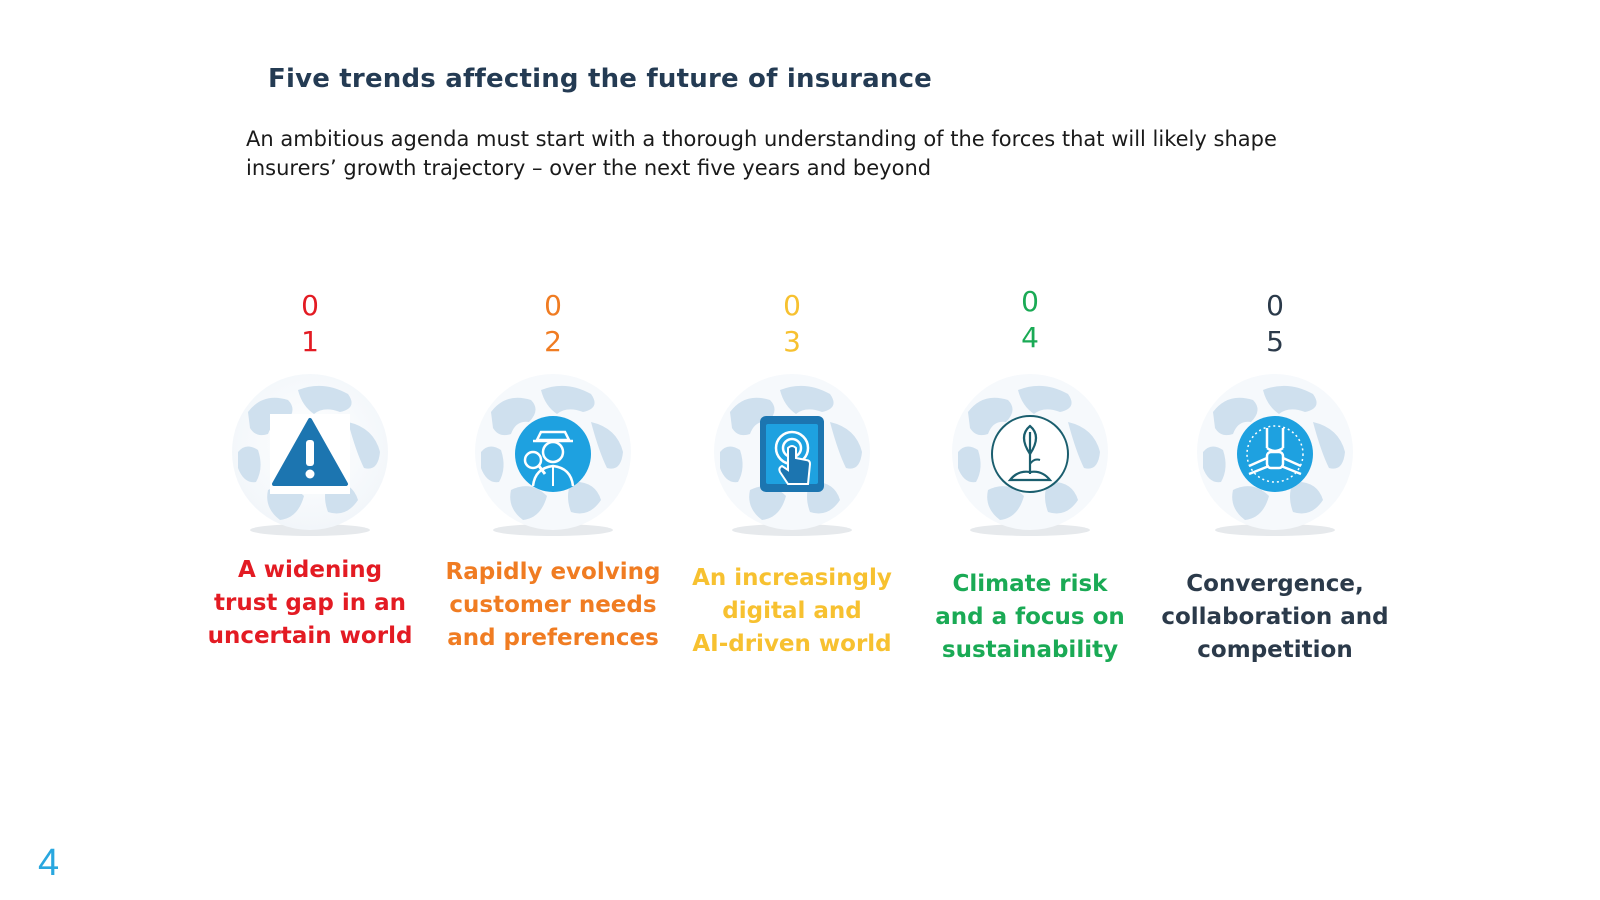  I want to click on trend-label-line: Climate risk, so click(1030, 584).